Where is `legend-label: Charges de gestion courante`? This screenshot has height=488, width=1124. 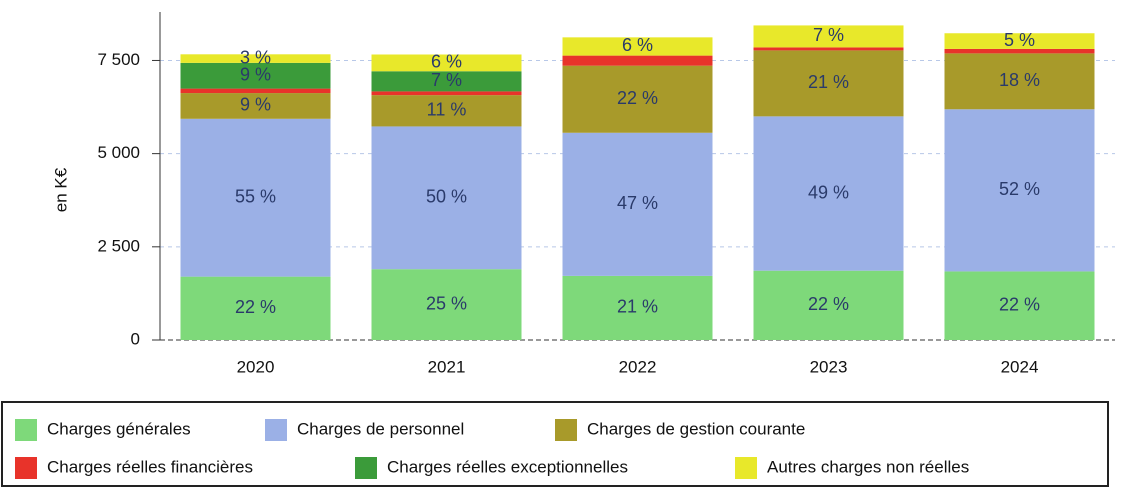 legend-label: Charges de gestion courante is located at coordinates (696, 428).